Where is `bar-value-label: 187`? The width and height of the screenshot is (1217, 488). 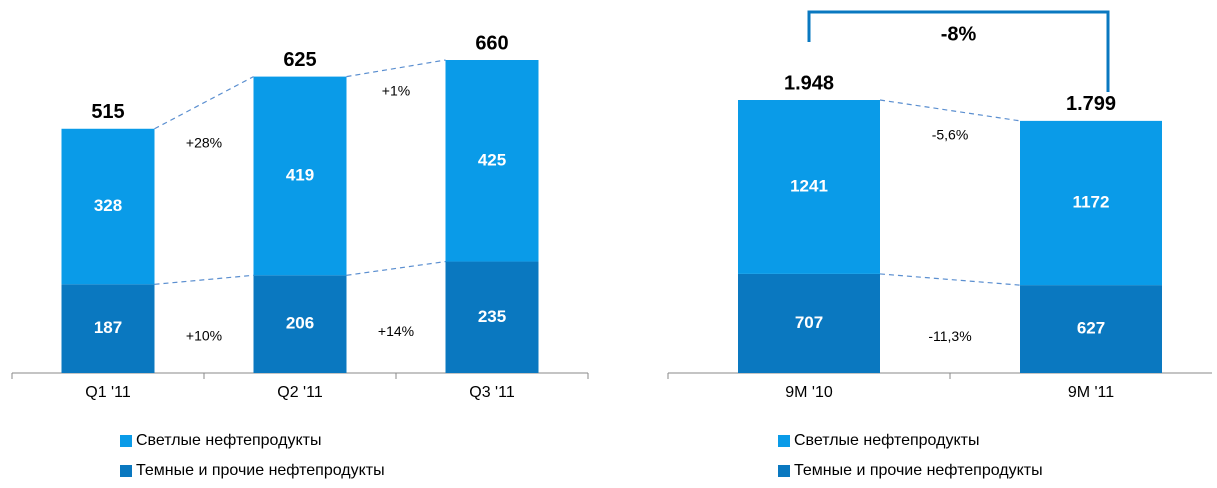
bar-value-label: 187 is located at coordinates (108, 327).